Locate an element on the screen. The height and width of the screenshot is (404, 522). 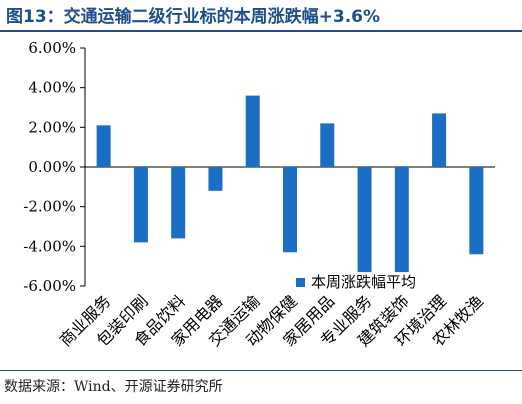
source-note: 数据来源：Wind、开源证券研究所 is located at coordinates (113, 387).